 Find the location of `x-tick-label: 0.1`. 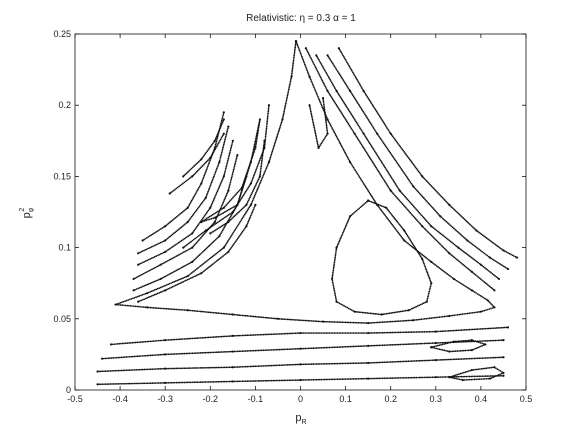

x-tick-label: 0.1 is located at coordinates (345, 399).